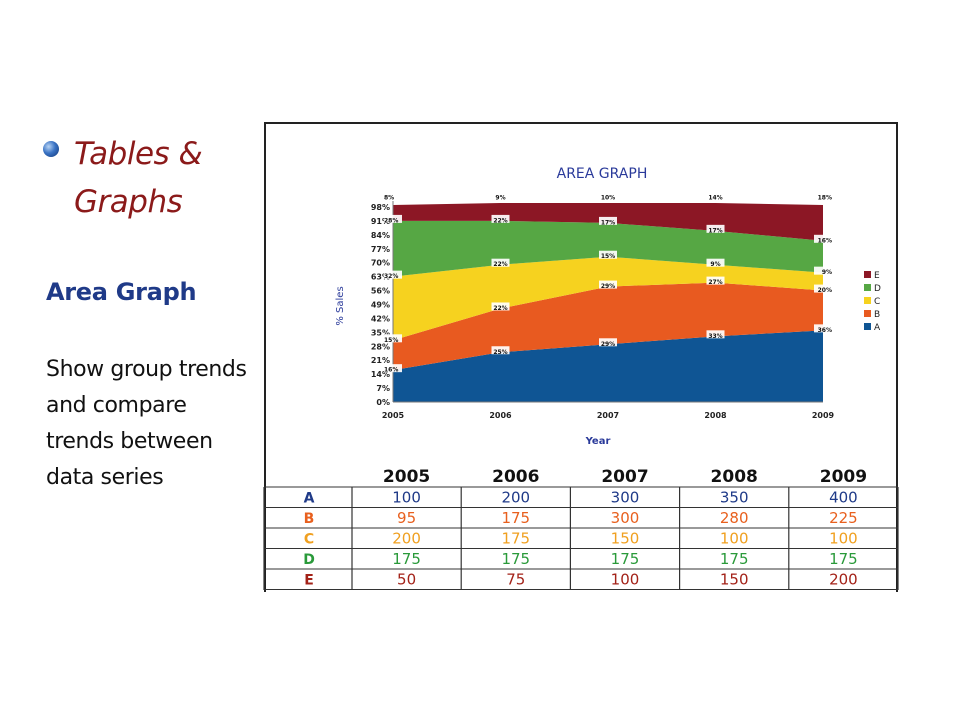 The height and width of the screenshot is (720, 960). What do you see at coordinates (843, 477) in the screenshot?
I see `table-header-cell: 2009` at bounding box center [843, 477].